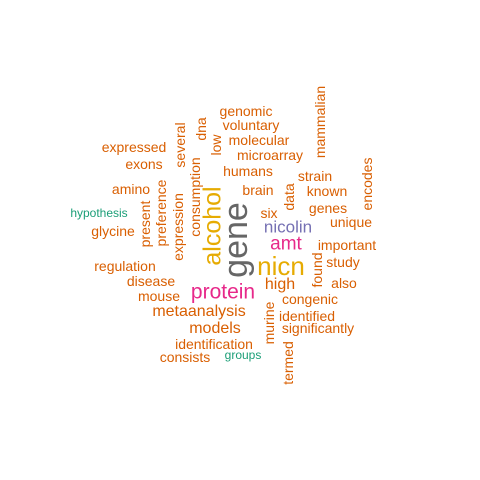  Describe the element at coordinates (145, 224) in the screenshot. I see `word: present` at that location.